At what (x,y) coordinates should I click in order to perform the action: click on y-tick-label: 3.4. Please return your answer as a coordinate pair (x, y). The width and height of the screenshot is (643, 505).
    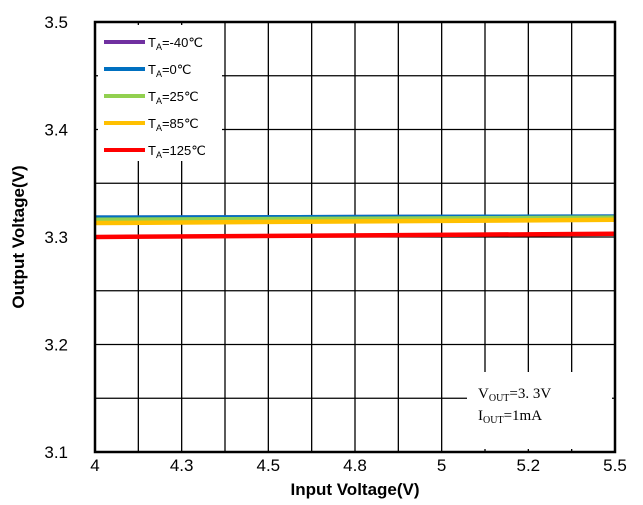
    Looking at the image, I should click on (56, 130).